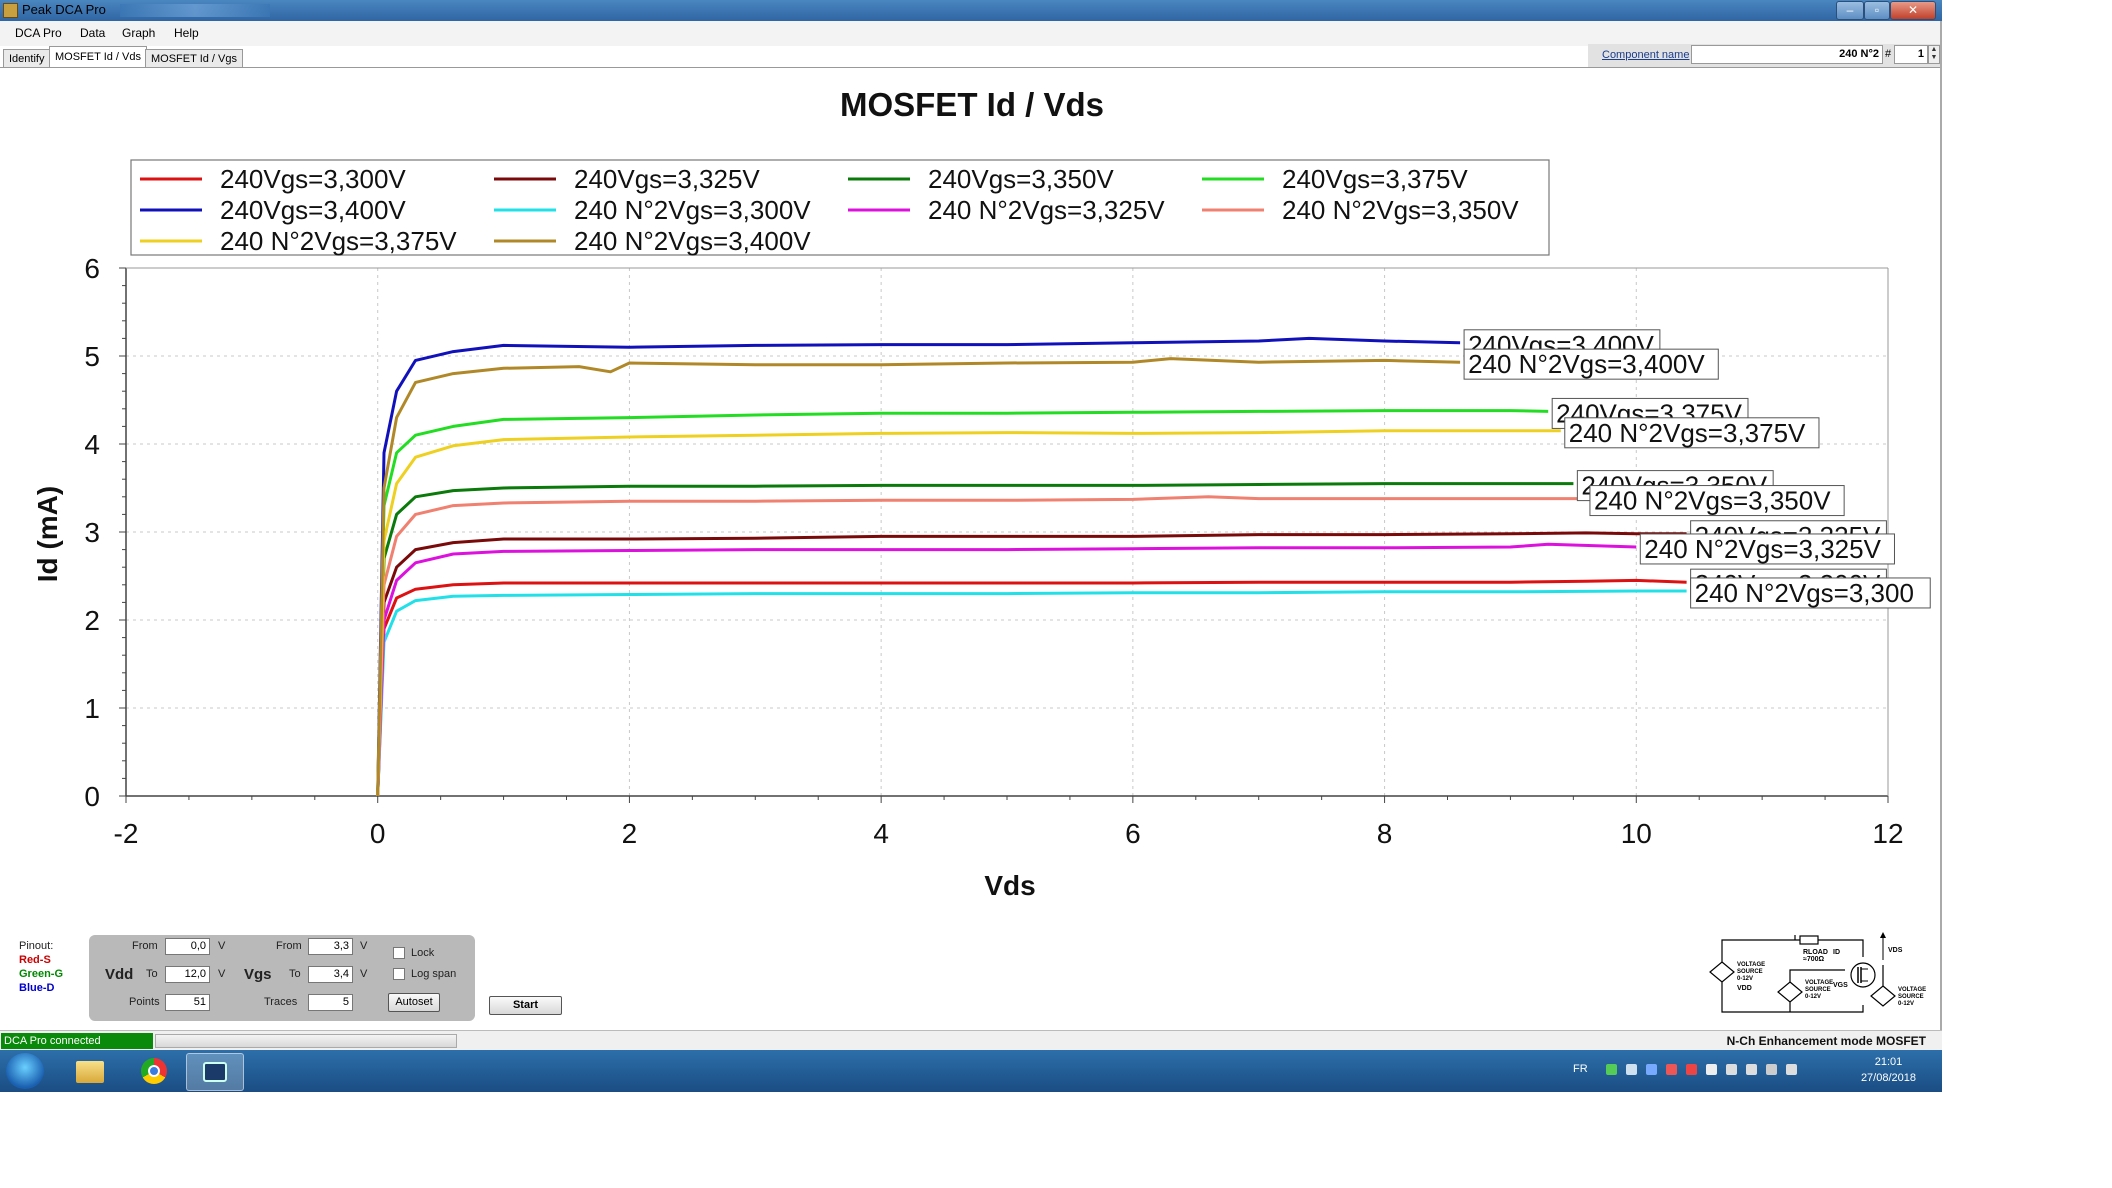  What do you see at coordinates (77, 1041) in the screenshot?
I see `connection-status: DCA Pro connected` at bounding box center [77, 1041].